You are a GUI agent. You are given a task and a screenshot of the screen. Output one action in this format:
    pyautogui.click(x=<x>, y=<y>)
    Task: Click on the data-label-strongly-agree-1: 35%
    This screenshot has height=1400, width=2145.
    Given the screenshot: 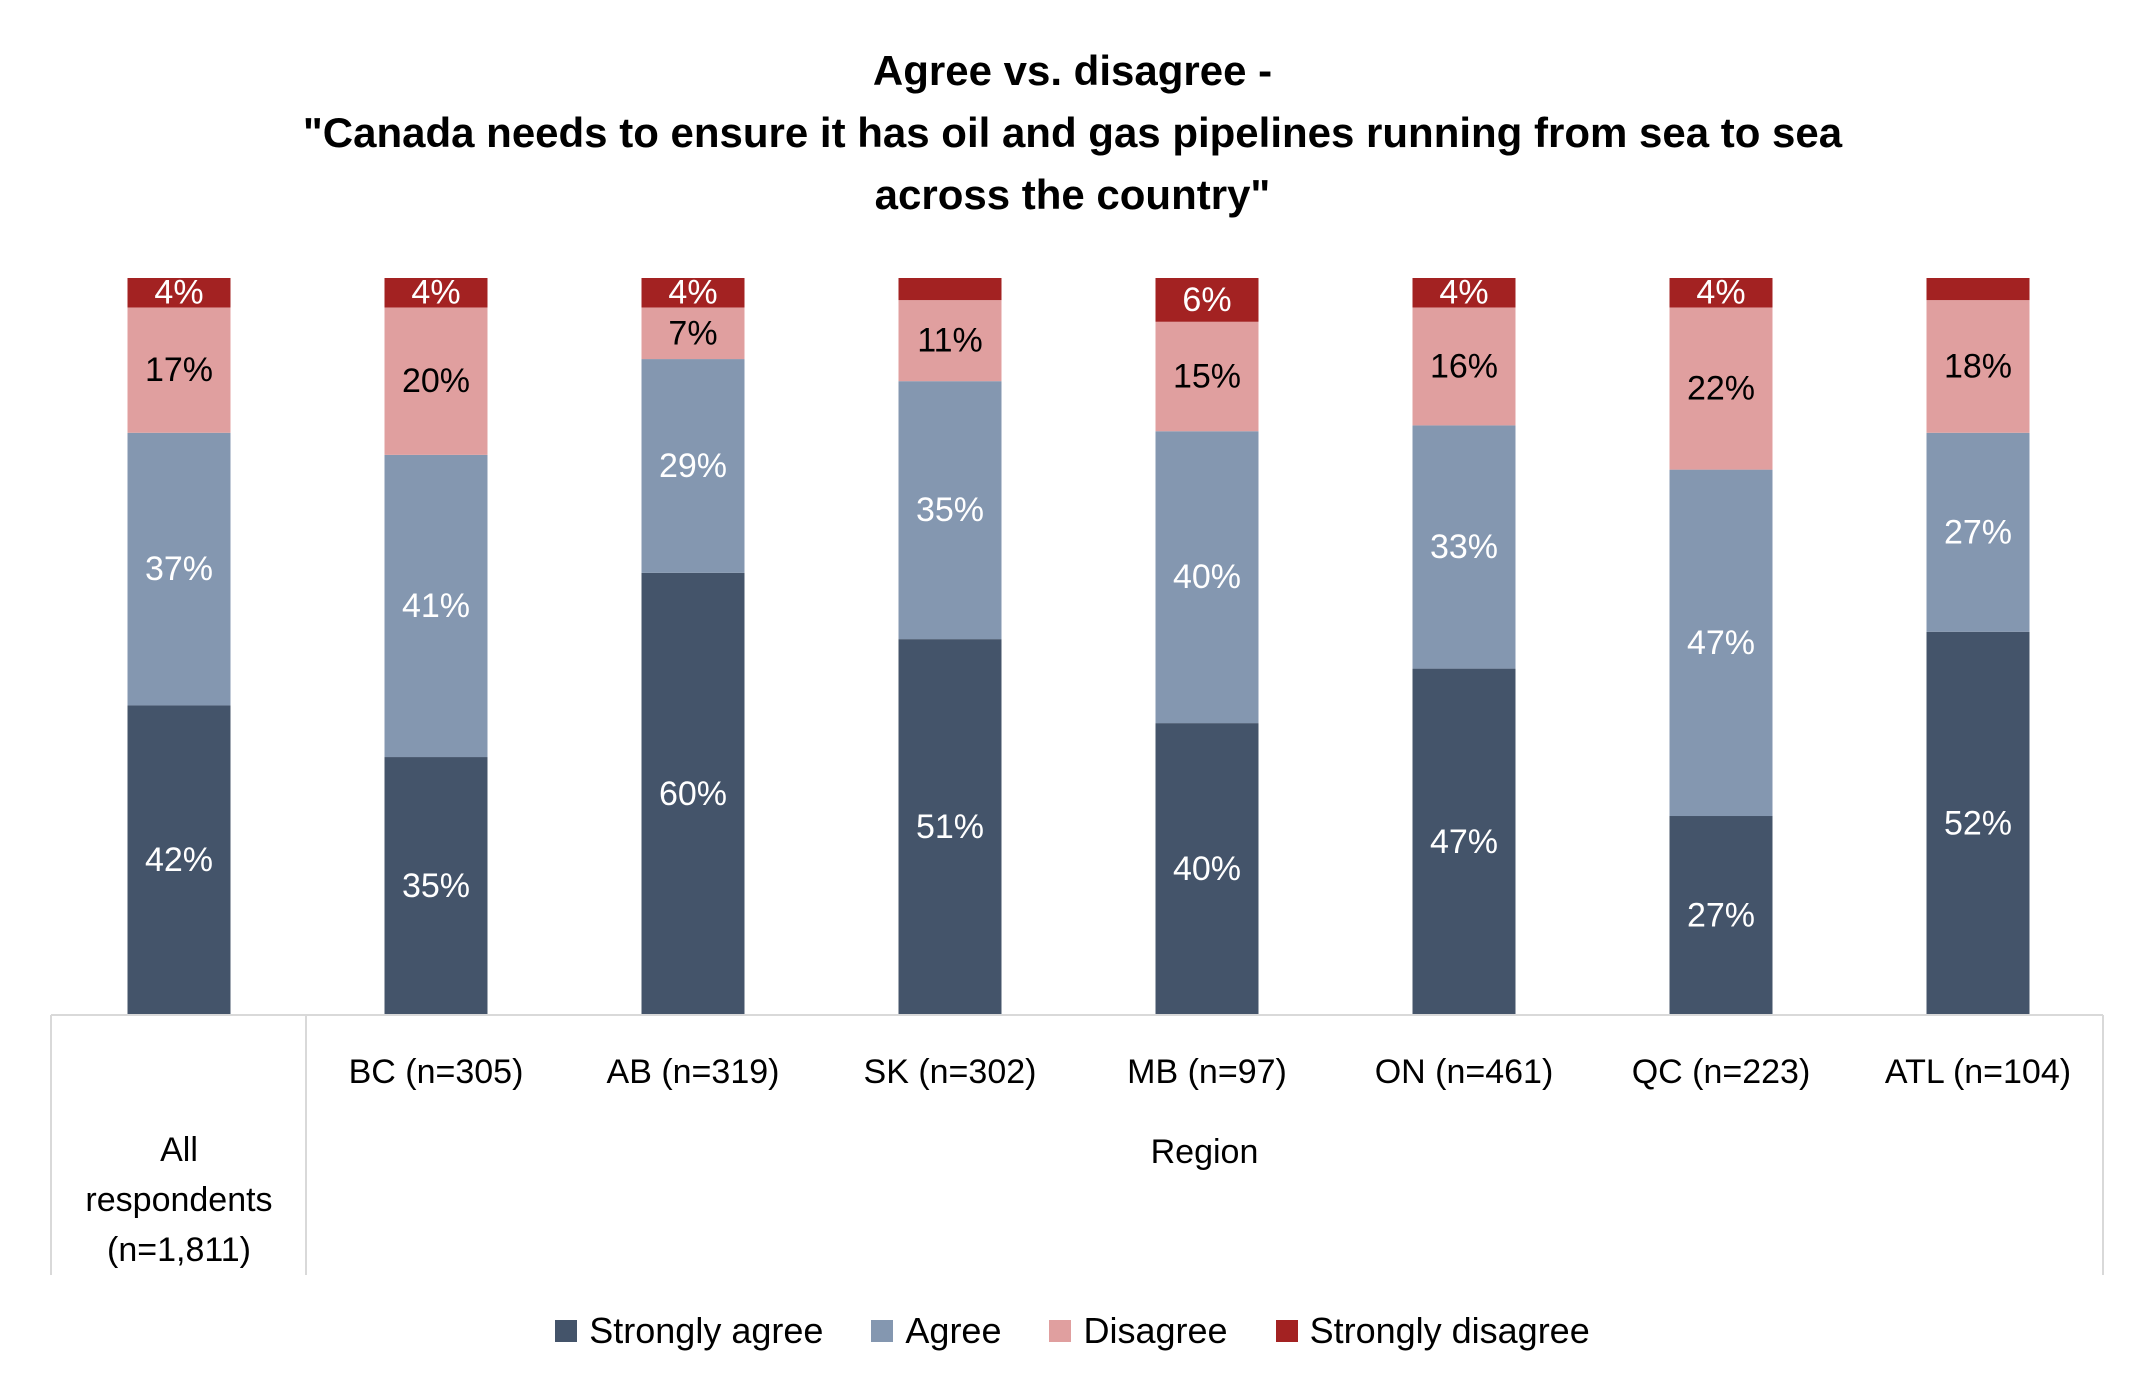 What is the action you would take?
    pyautogui.click(x=436, y=886)
    